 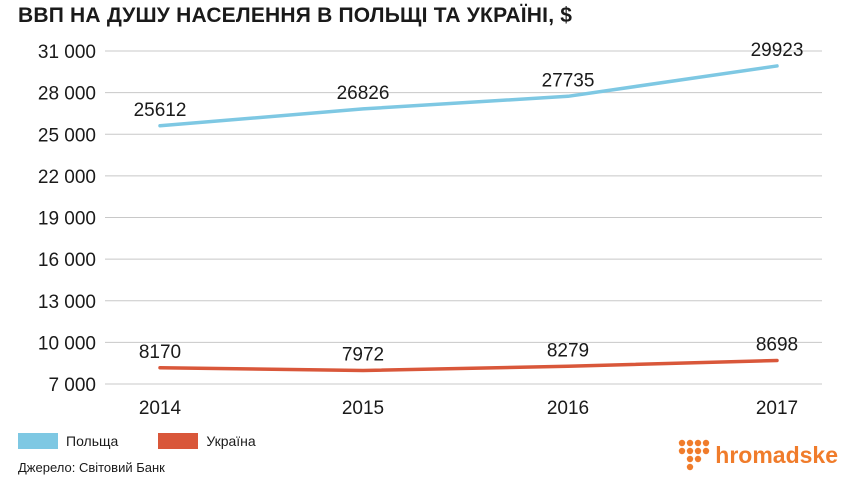 I want to click on y-tick-label: 28 000, so click(x=67, y=94).